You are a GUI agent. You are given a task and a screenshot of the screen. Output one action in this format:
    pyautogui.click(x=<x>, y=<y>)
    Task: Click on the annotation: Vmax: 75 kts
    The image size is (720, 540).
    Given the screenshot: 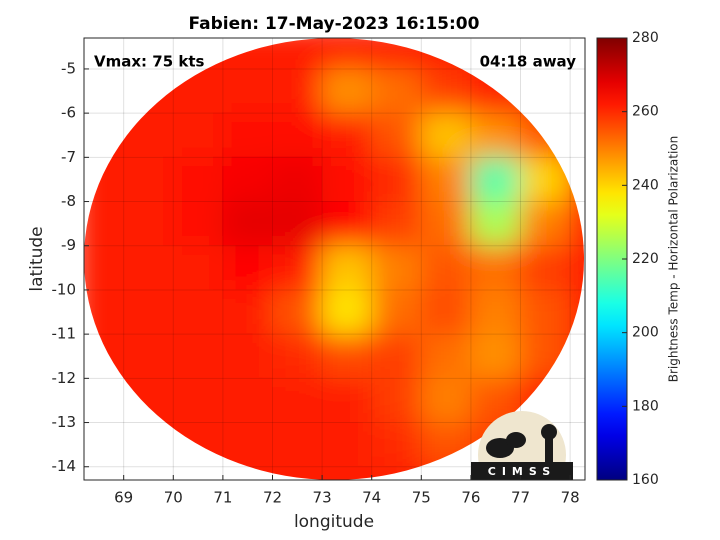 What is the action you would take?
    pyautogui.click(x=149, y=62)
    